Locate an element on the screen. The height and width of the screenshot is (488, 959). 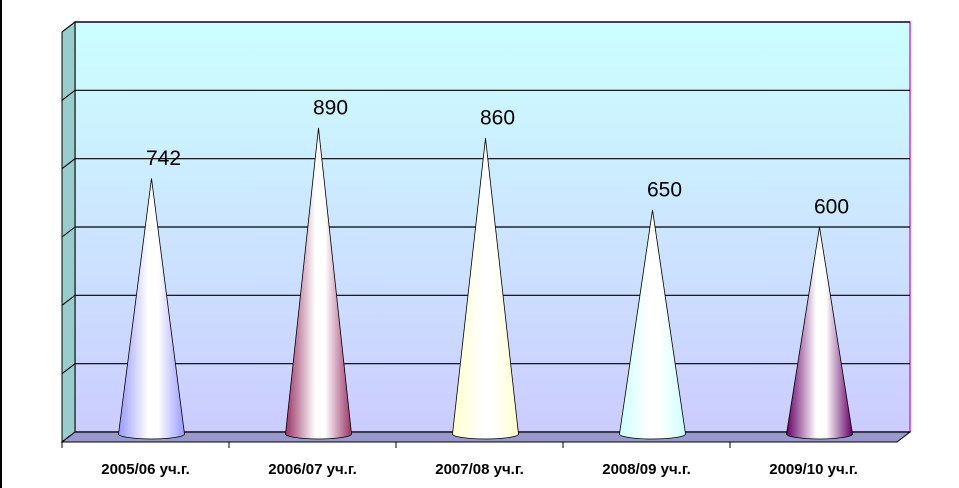
x-tick-label: 2009/10 уч.г. is located at coordinates (813, 469).